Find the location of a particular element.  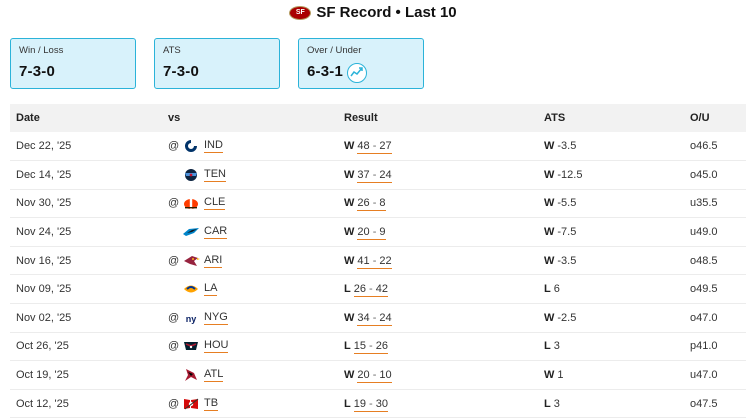

game-date: Dec 22, '25 is located at coordinates (44, 146).